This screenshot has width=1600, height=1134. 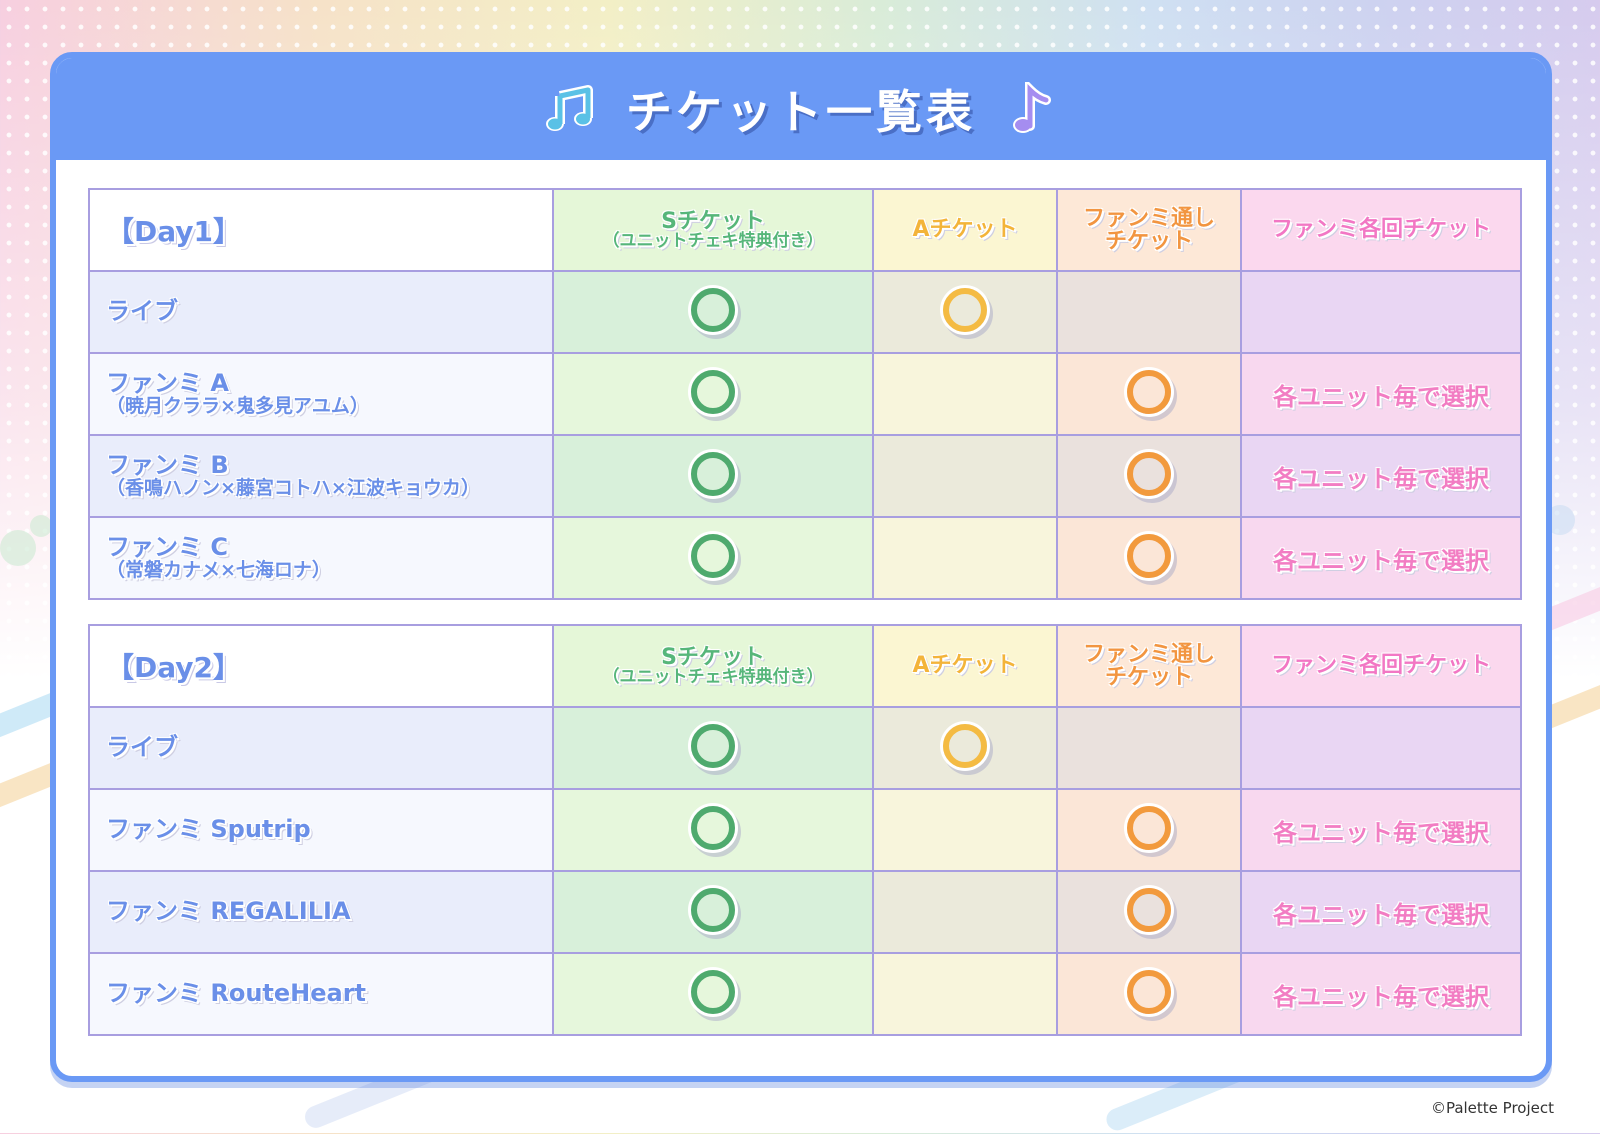 I want to click on row-label: ファンミ Sputrip, so click(x=321, y=830).